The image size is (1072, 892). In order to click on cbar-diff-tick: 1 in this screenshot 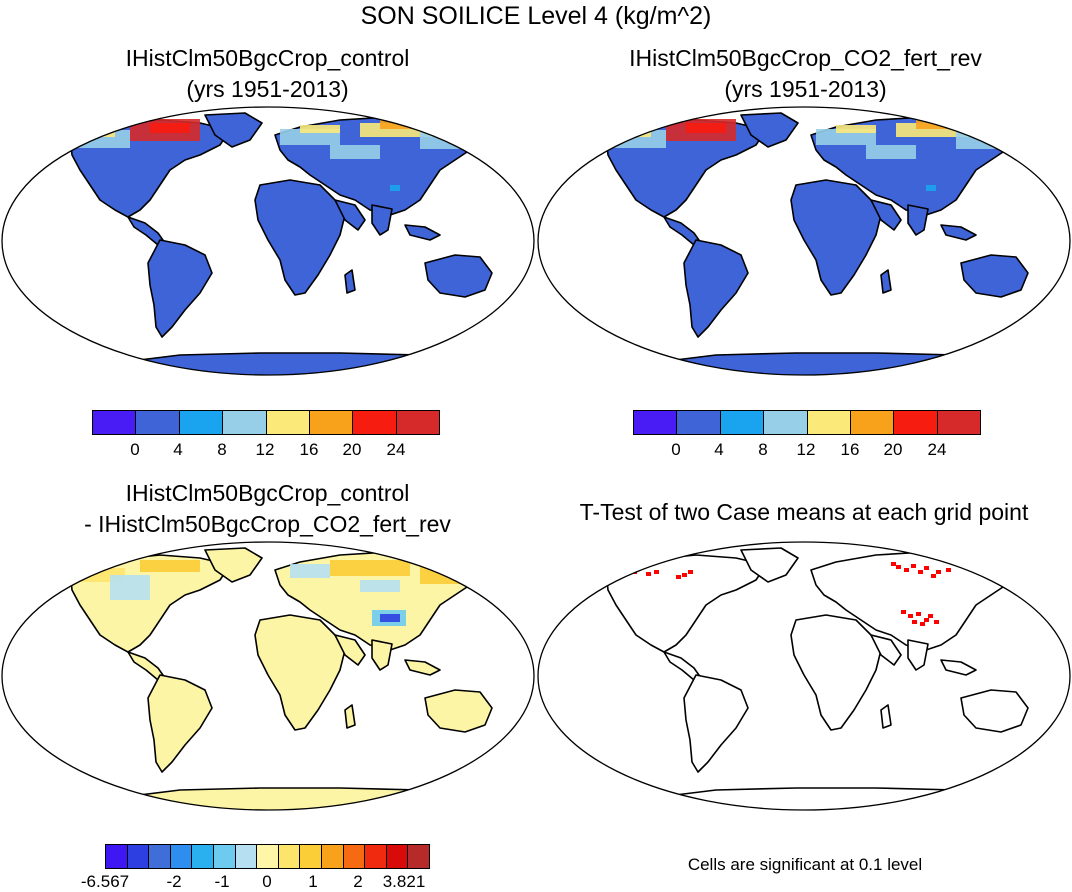, I will do `click(313, 881)`.